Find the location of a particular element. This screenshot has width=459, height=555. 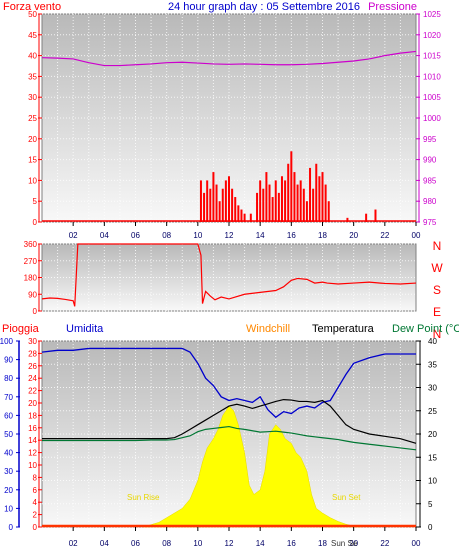

sun-set-label: Sun Set is located at coordinates (346, 497).